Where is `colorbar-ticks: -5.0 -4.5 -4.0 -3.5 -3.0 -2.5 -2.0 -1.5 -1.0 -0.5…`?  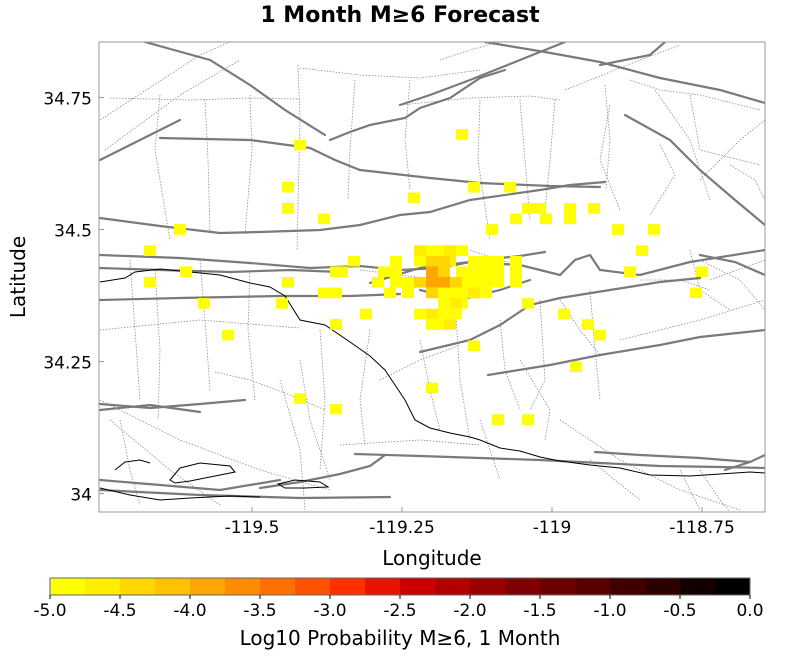 colorbar-ticks: -5.0 -4.5 -4.0 -3.5 -3.0 -2.5 -2.0 -1.5 -1.0 -0.5… is located at coordinates (398, 608).